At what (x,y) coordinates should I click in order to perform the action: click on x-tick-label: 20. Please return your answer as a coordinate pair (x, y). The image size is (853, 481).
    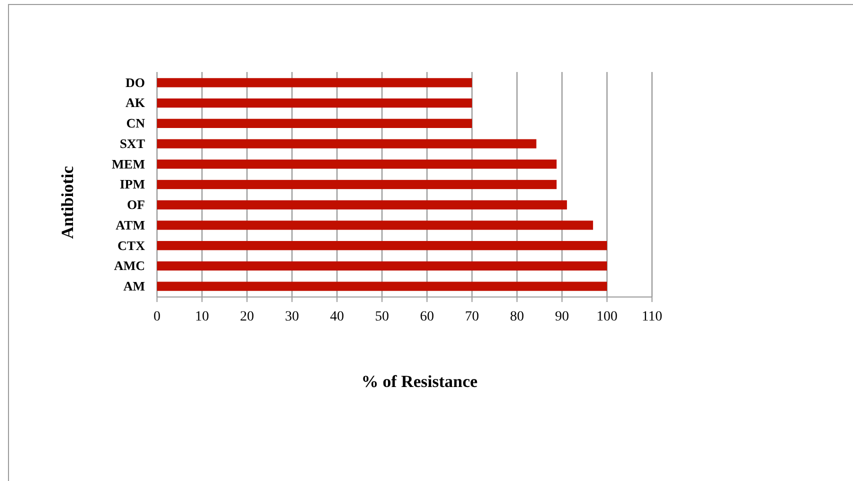
    Looking at the image, I should click on (247, 316).